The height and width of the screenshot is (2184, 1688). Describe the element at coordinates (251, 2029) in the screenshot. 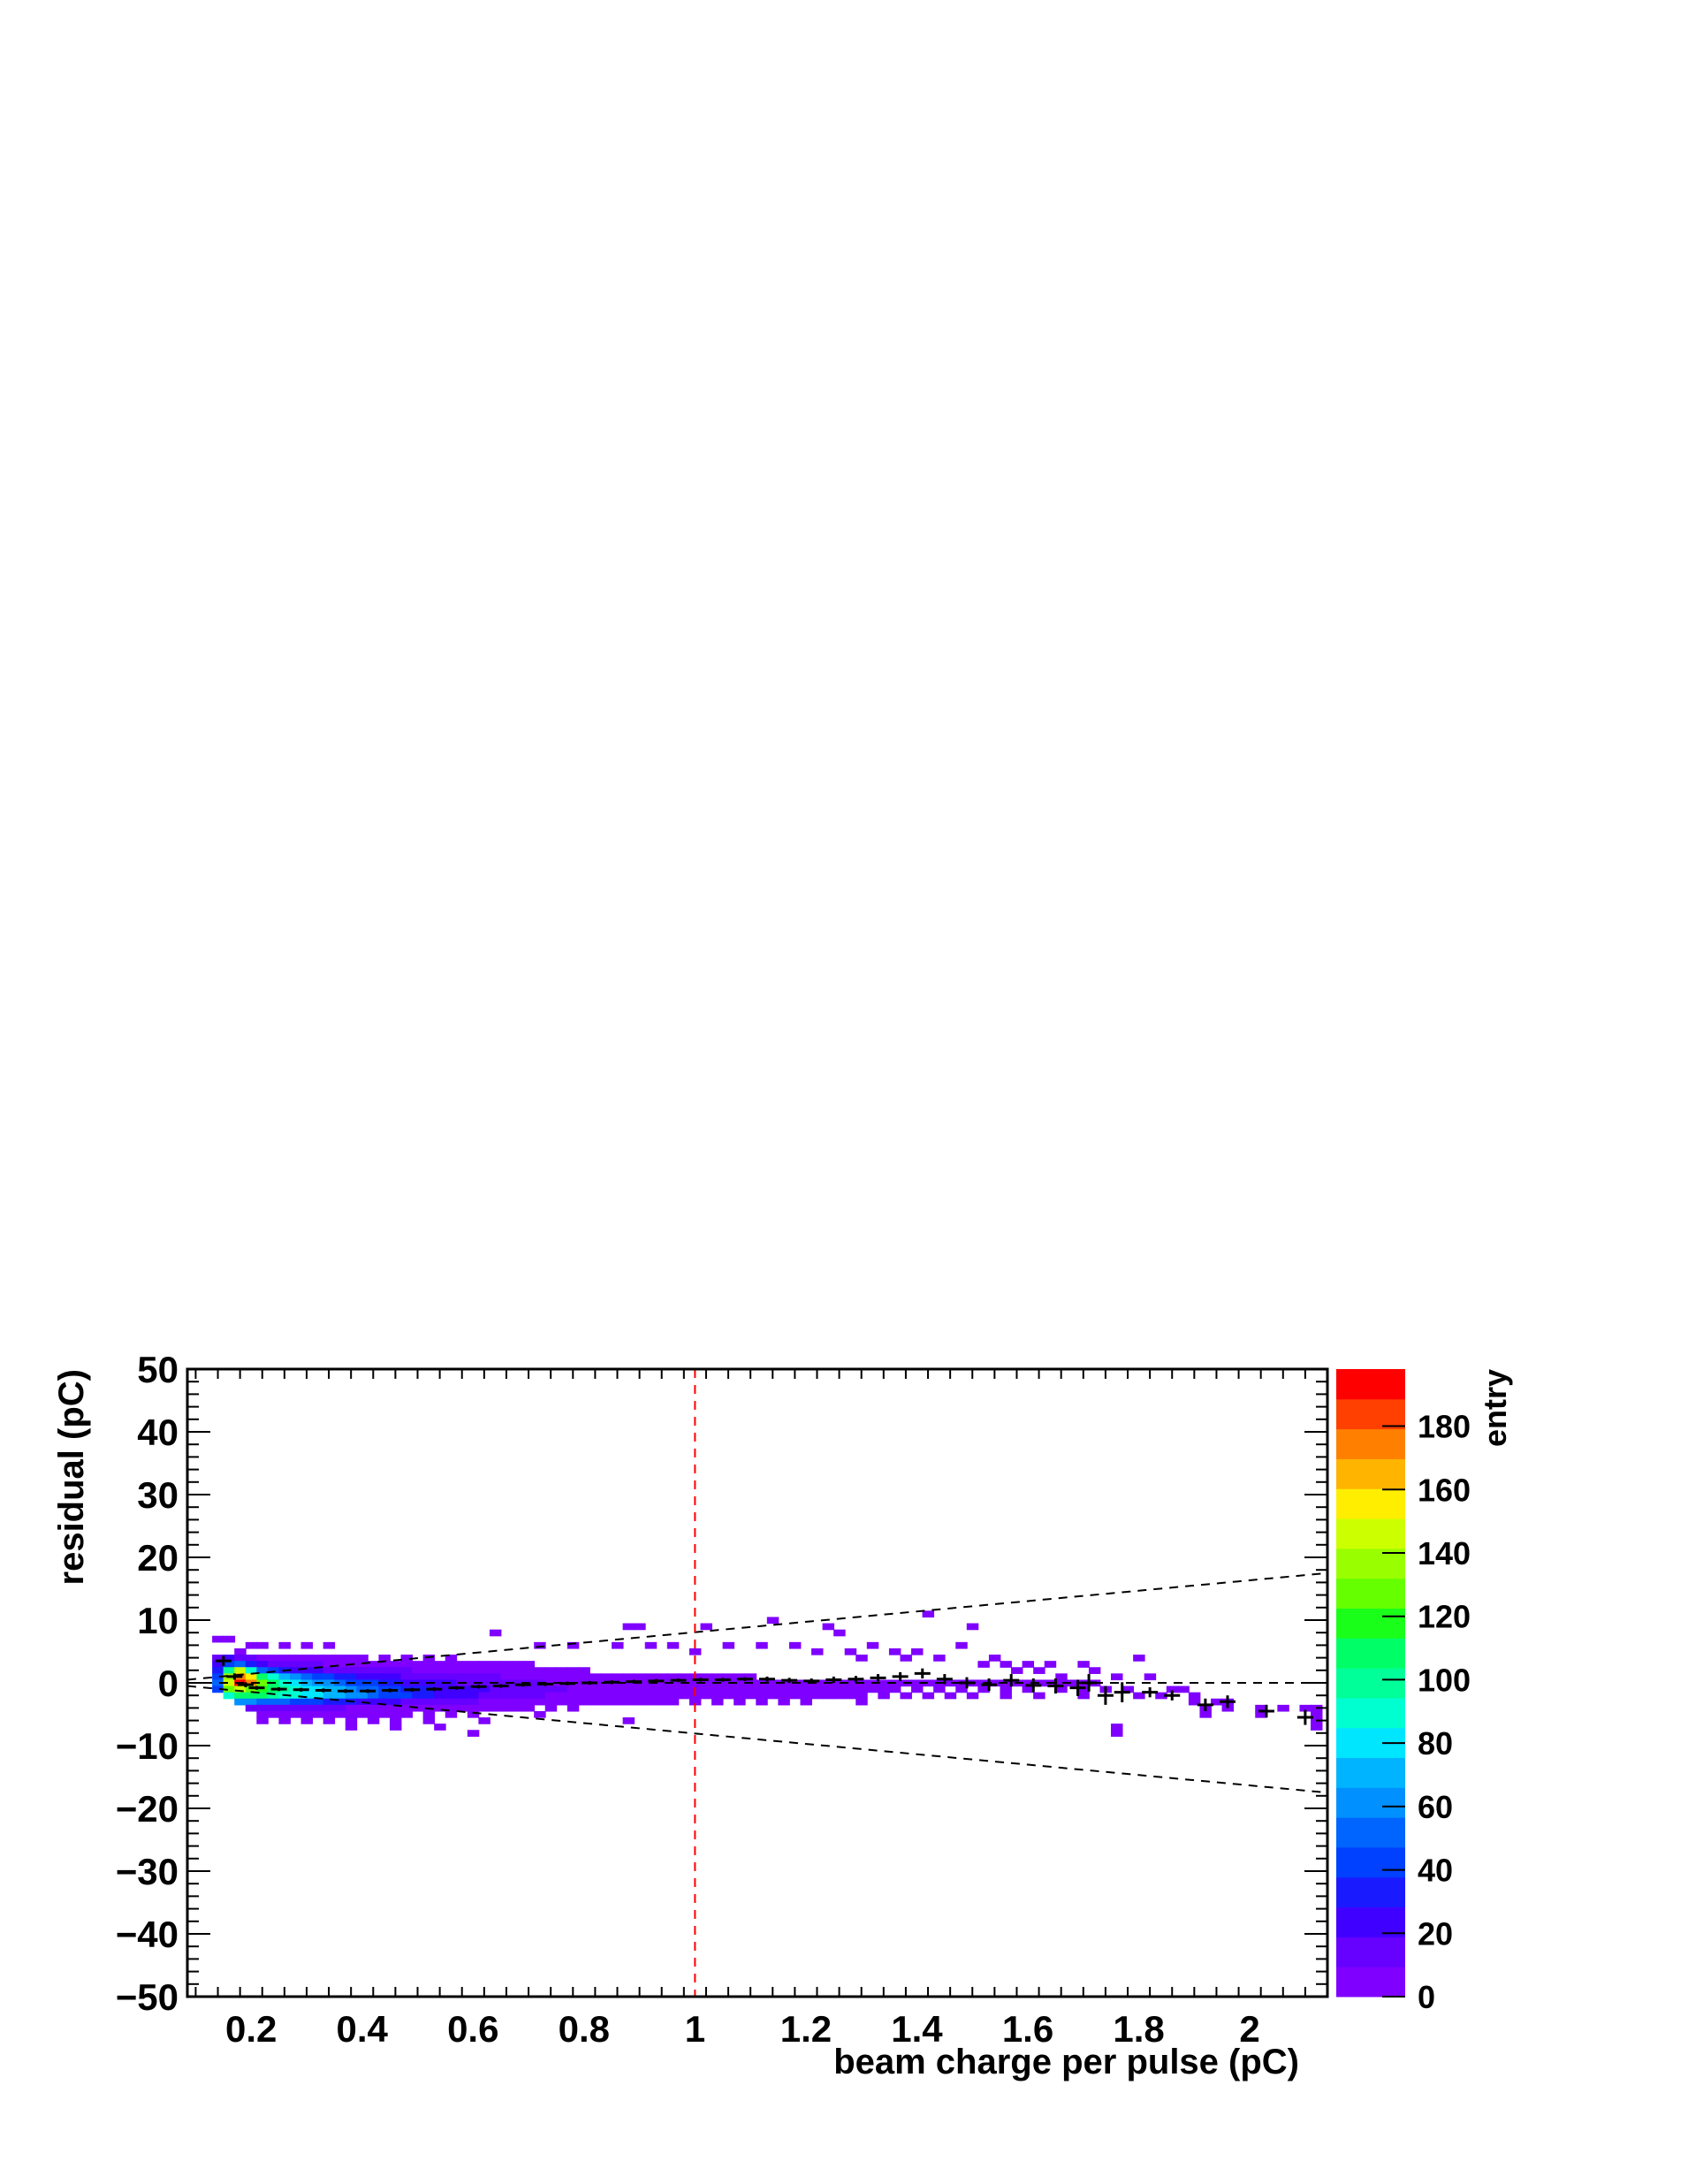

I see `x-tick-label: 0.2` at that location.